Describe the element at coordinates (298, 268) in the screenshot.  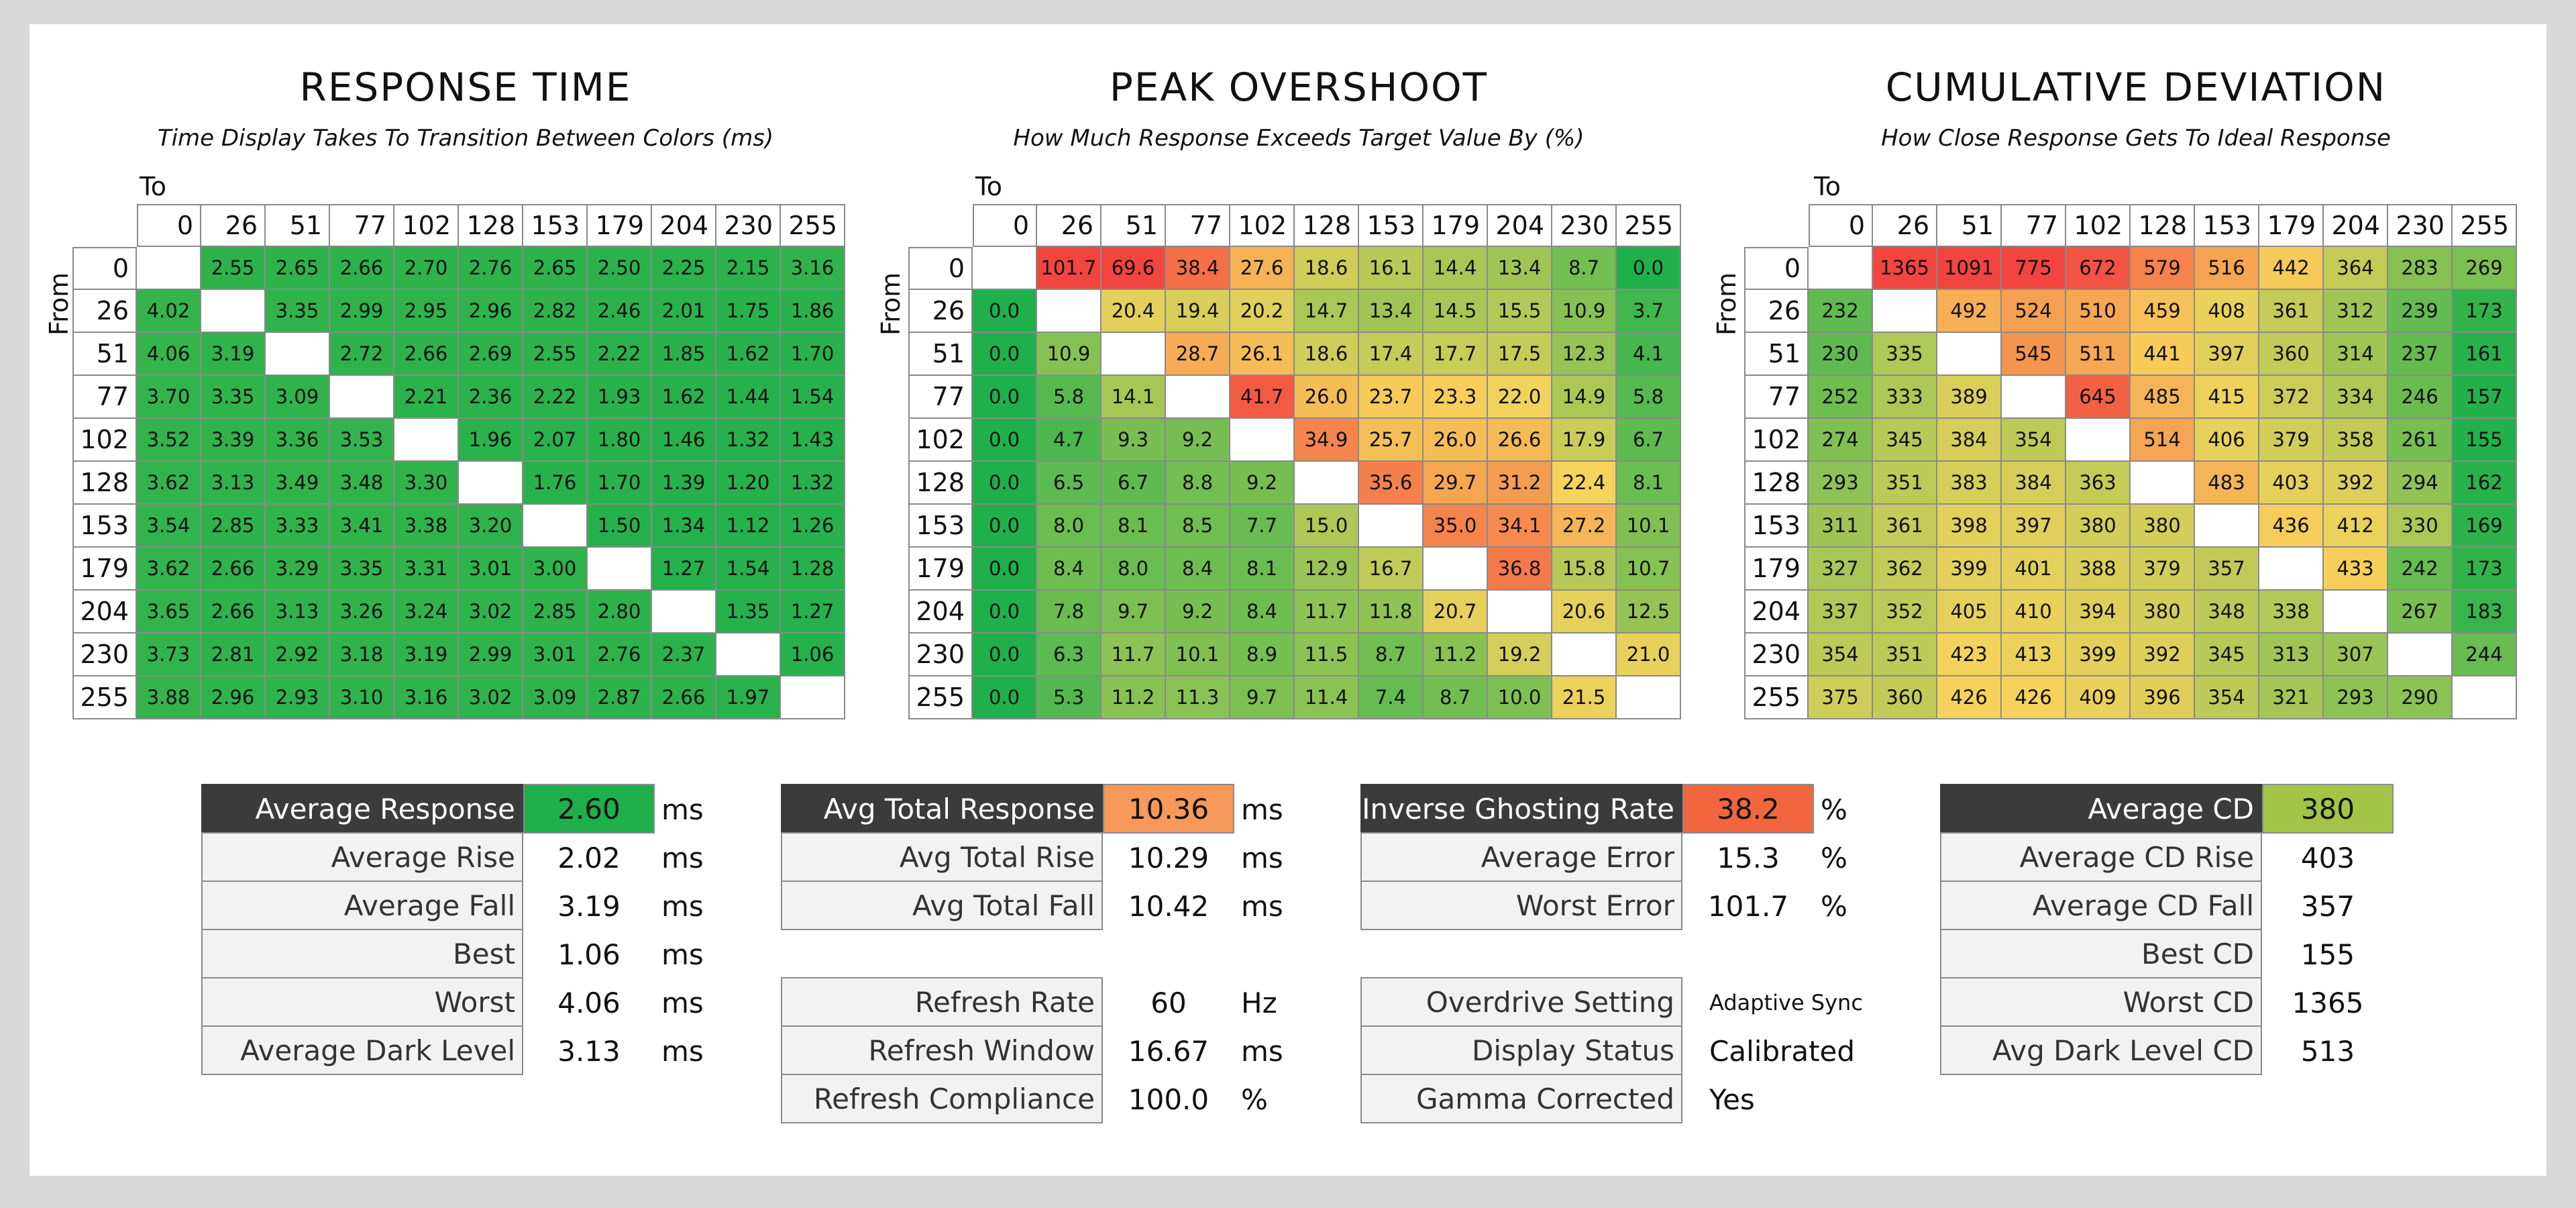
I see `heatmap-cell: 2.65` at that location.